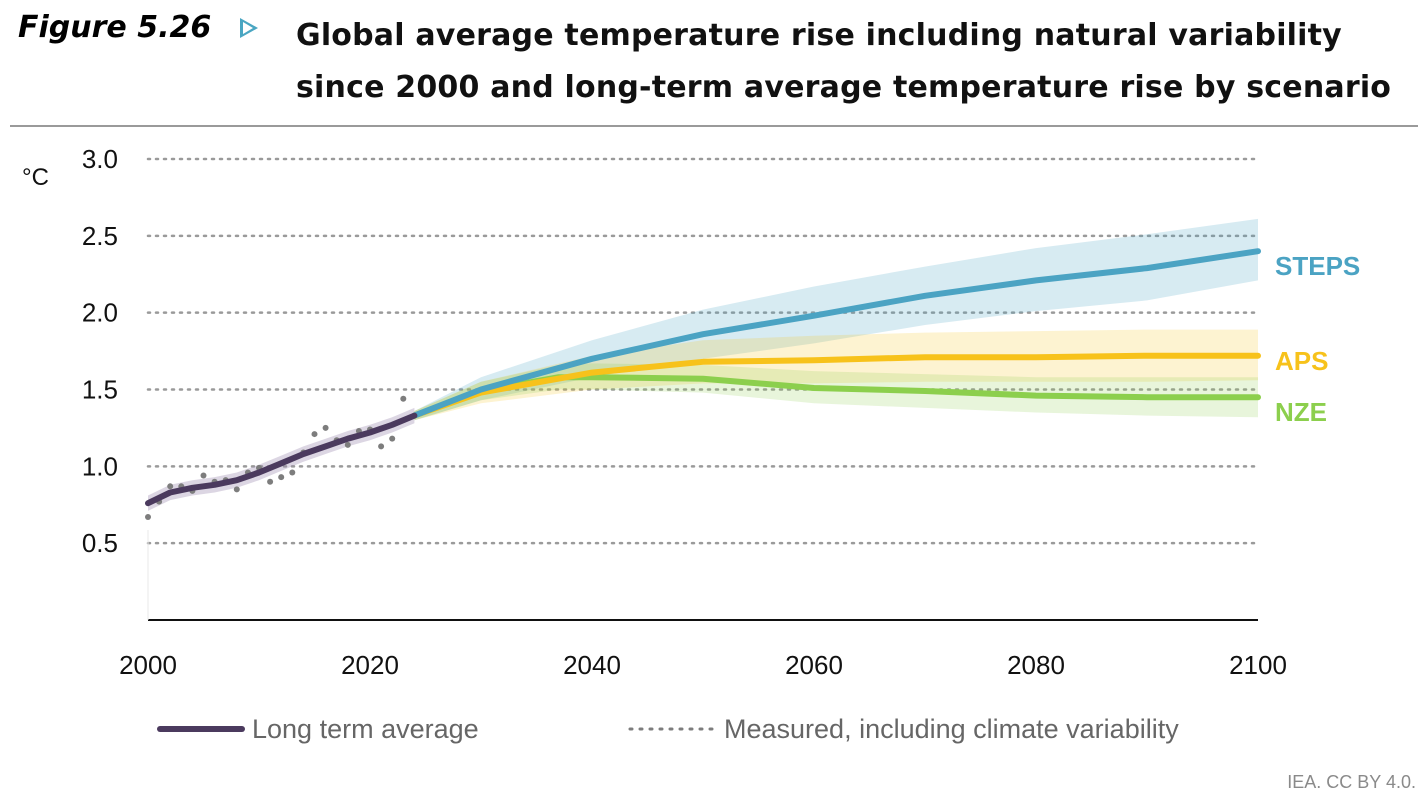 This screenshot has height=802, width=1428. What do you see at coordinates (1301, 412) in the screenshot?
I see `series-label-nze: NZE` at bounding box center [1301, 412].